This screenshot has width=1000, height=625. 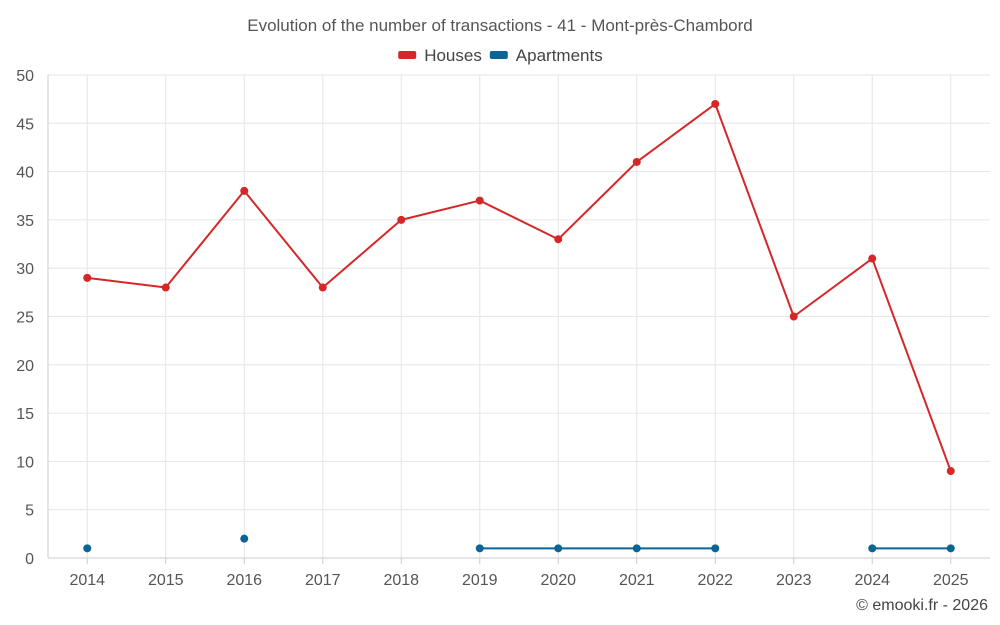 What do you see at coordinates (25, 173) in the screenshot?
I see `y-tick-label: 40` at bounding box center [25, 173].